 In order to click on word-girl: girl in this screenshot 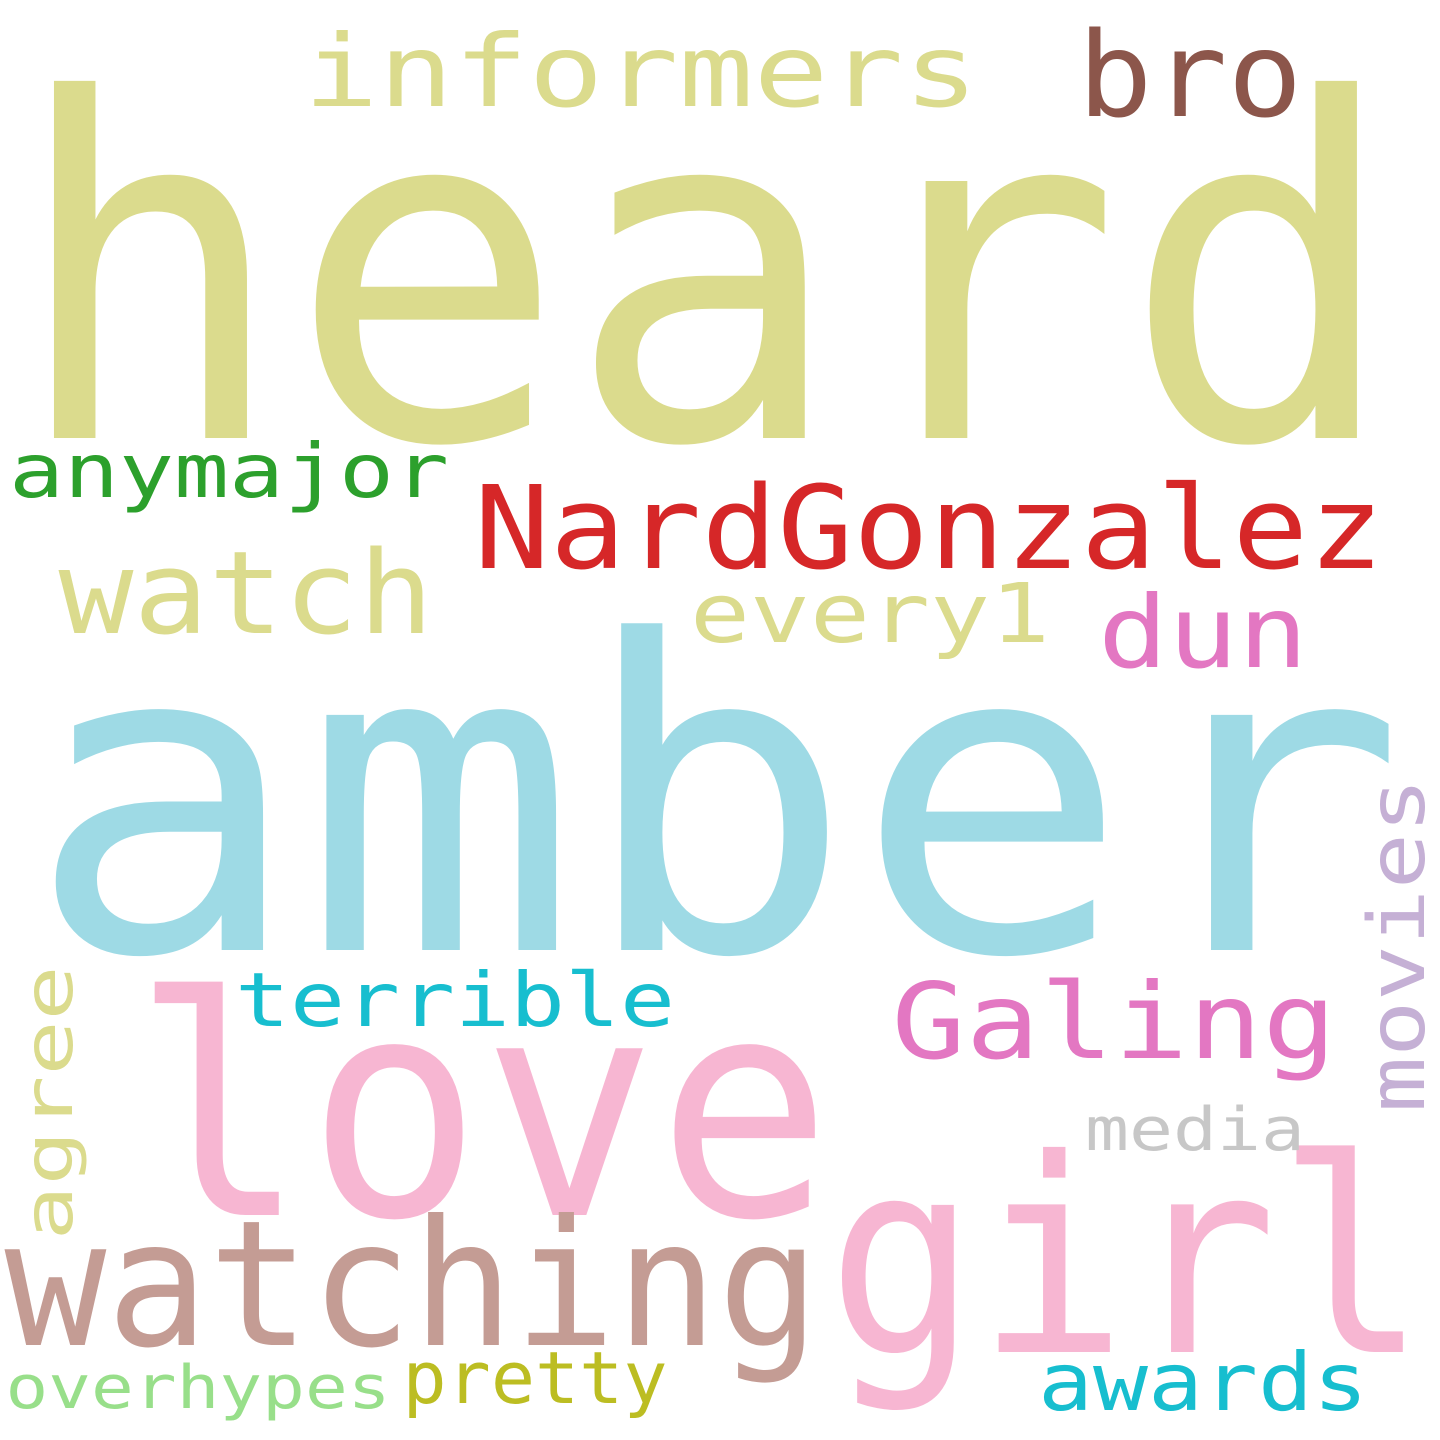, I will do `click(1127, 1258)`.